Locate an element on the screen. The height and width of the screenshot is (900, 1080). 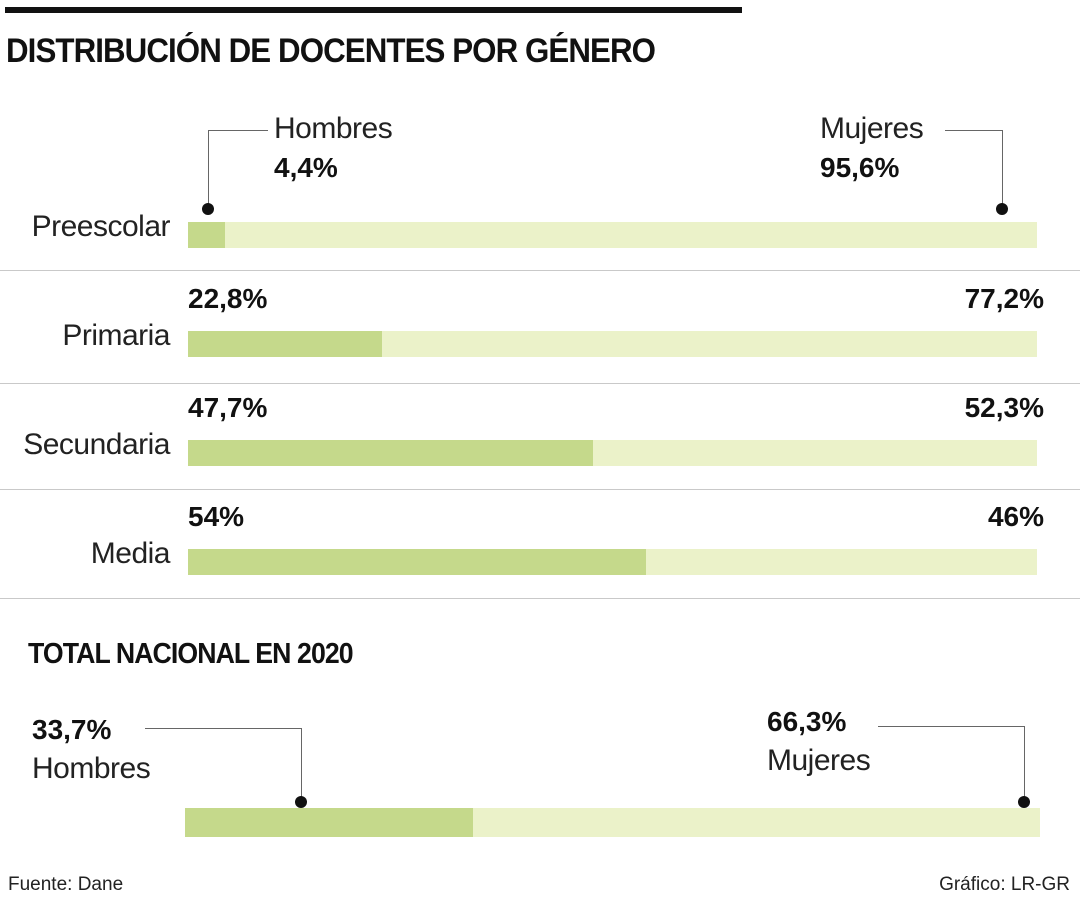
category-label: Secundaria is located at coordinates (96, 444).